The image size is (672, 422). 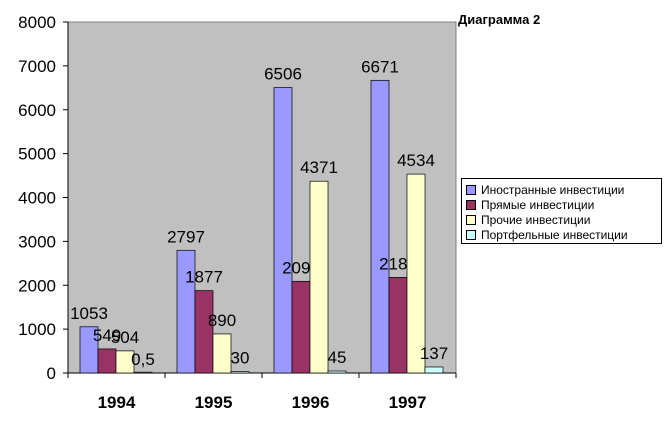 I want to click on data-label: 504, so click(x=125, y=337).